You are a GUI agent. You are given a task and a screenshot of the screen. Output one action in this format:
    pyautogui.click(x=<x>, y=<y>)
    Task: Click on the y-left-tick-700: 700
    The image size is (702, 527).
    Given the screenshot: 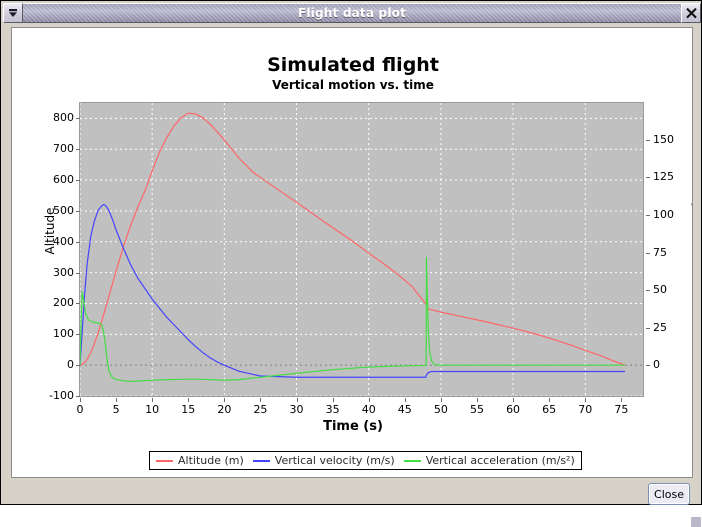 What is the action you would take?
    pyautogui.click(x=63, y=149)
    